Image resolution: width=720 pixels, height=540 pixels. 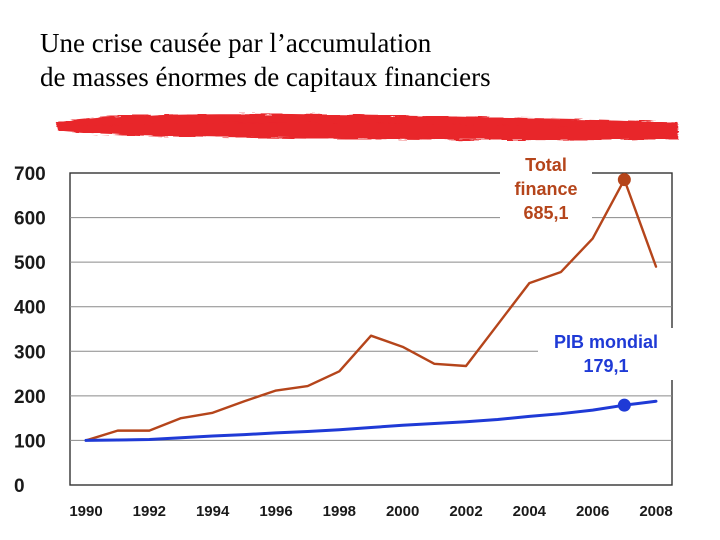 What do you see at coordinates (465, 511) in the screenshot?
I see `x-tick-label: 2002` at bounding box center [465, 511].